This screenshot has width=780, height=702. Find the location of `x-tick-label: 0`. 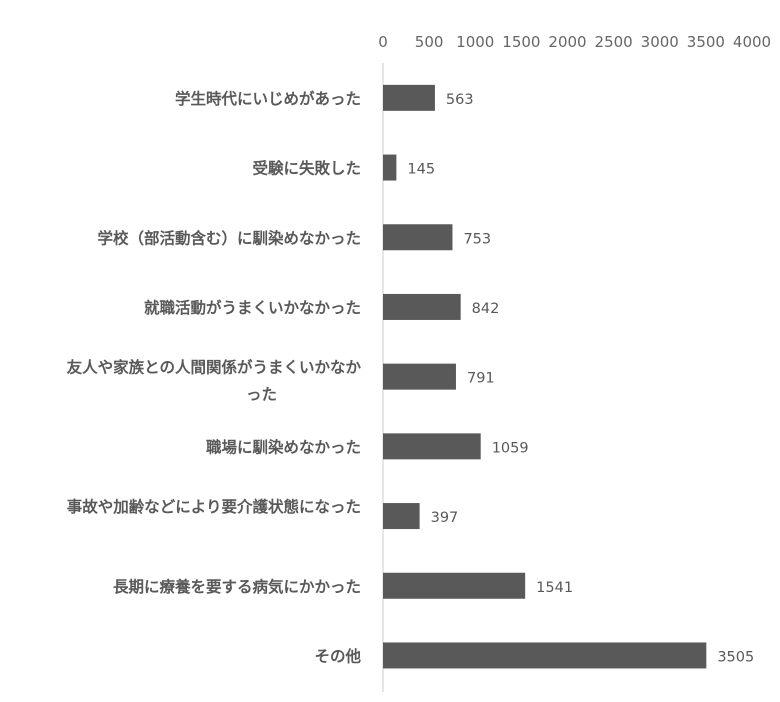

x-tick-label: 0 is located at coordinates (383, 42).